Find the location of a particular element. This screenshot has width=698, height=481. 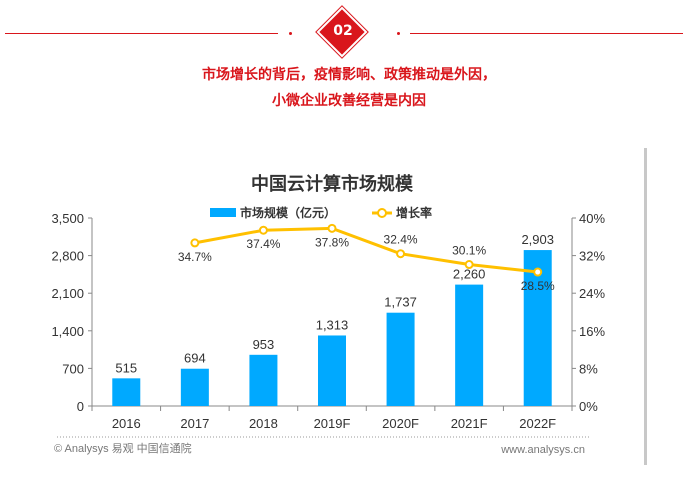

right-tick-label: 32% is located at coordinates (592, 256).